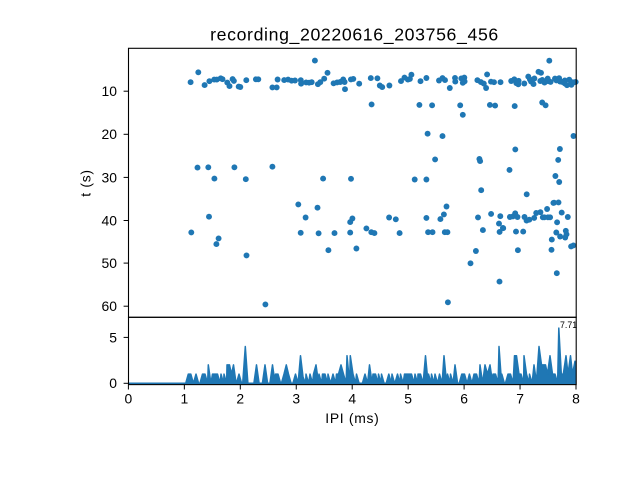 The width and height of the screenshot is (640, 485). What do you see at coordinates (354, 34) in the screenshot?
I see `svg-text: recording_20220616_203756_456` at bounding box center [354, 34].